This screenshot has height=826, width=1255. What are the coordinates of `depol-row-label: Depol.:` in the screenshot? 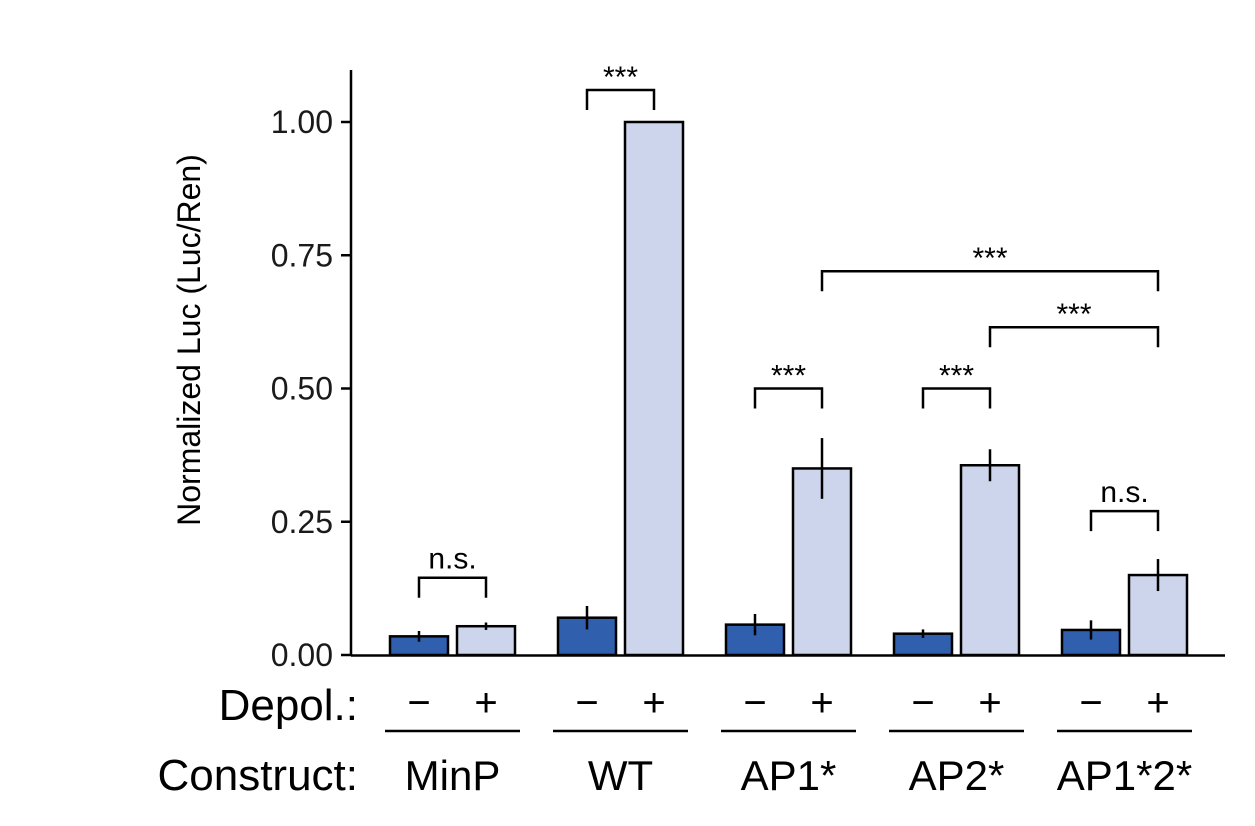 It's located at (288, 705).